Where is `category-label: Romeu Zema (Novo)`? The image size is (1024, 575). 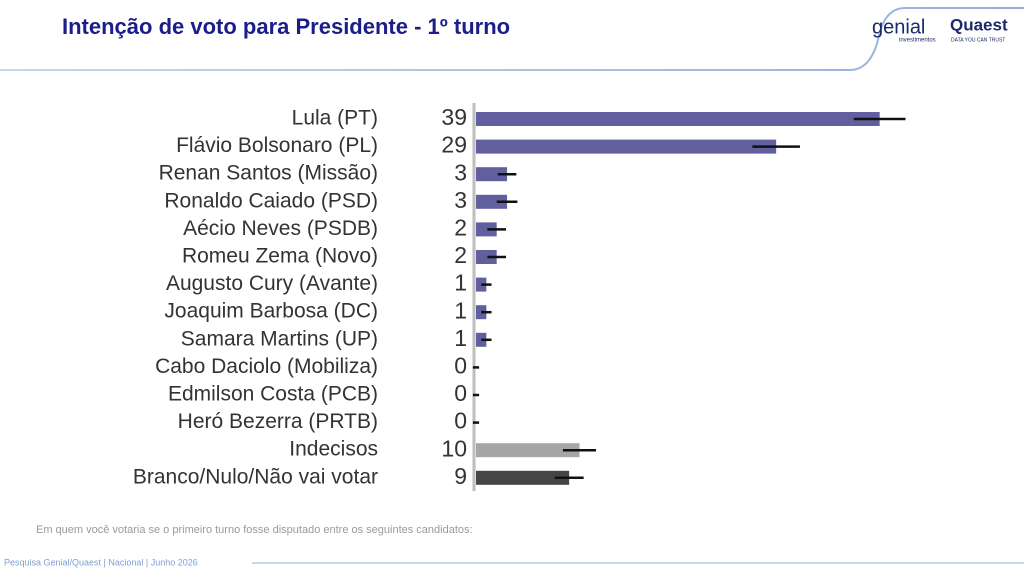
category-label: Romeu Zema (Novo) is located at coordinates (280, 256).